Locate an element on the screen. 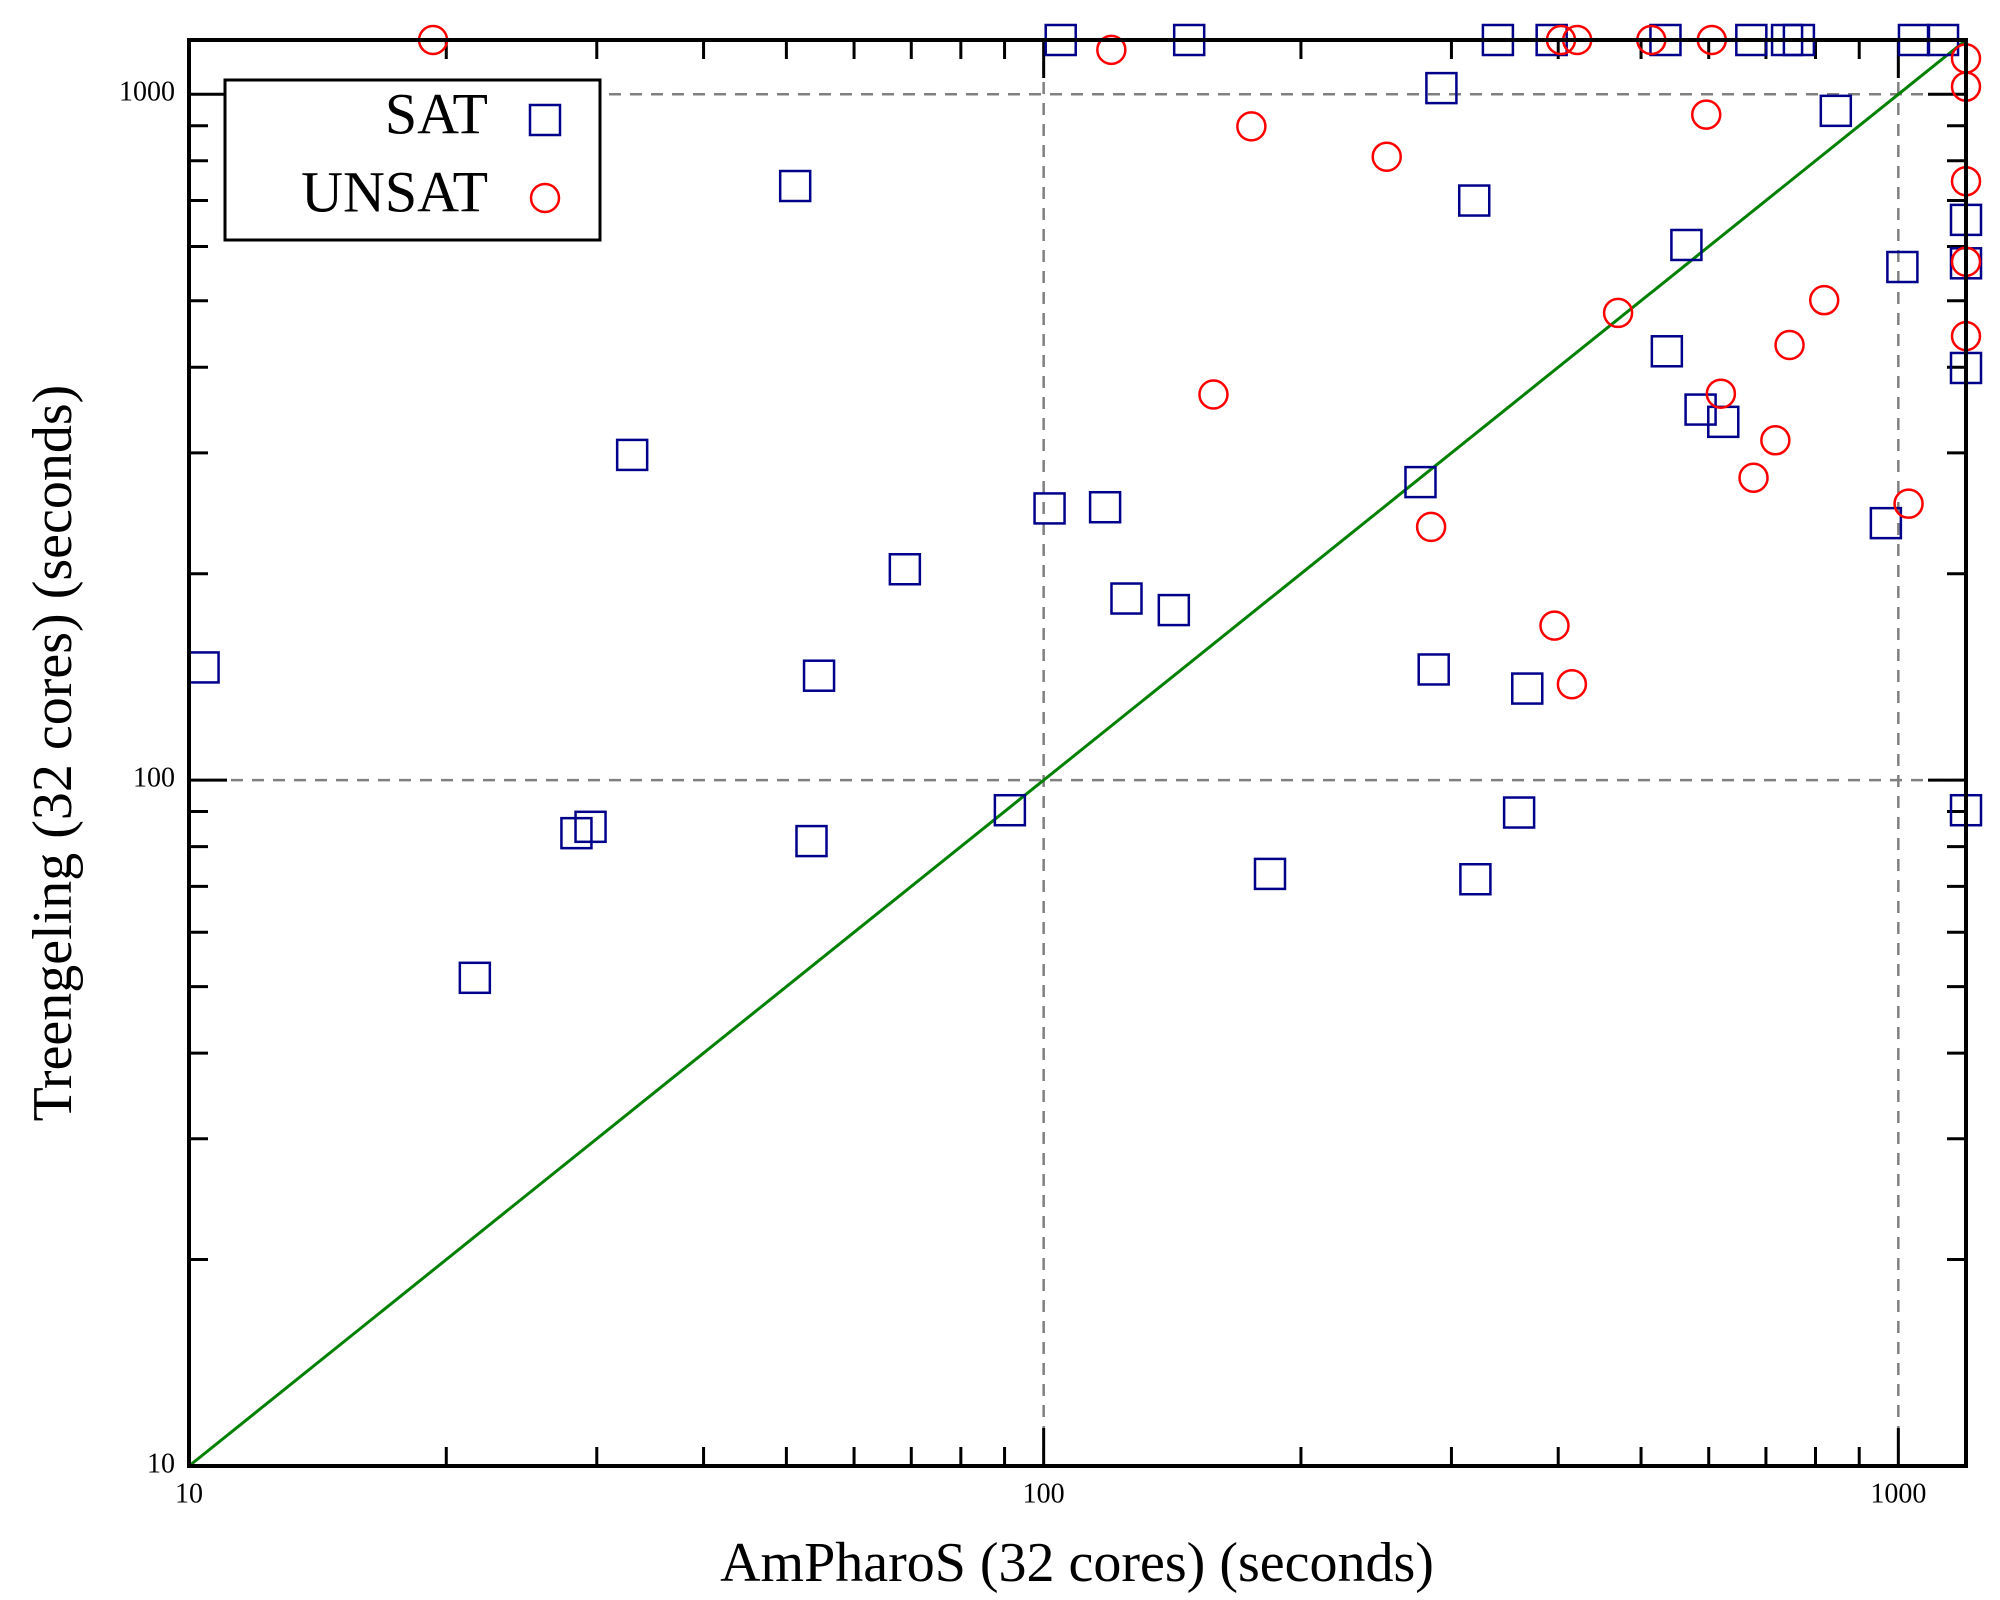 The width and height of the screenshot is (2000, 1600). legend-box is located at coordinates (412, 160).